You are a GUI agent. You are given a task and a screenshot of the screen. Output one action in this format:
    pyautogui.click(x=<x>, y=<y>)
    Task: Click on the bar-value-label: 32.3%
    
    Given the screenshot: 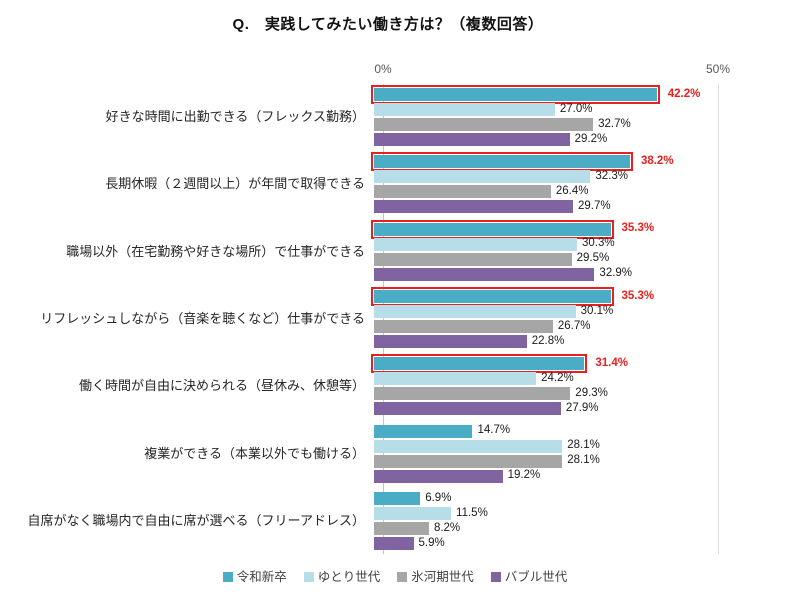 What is the action you would take?
    pyautogui.click(x=612, y=176)
    